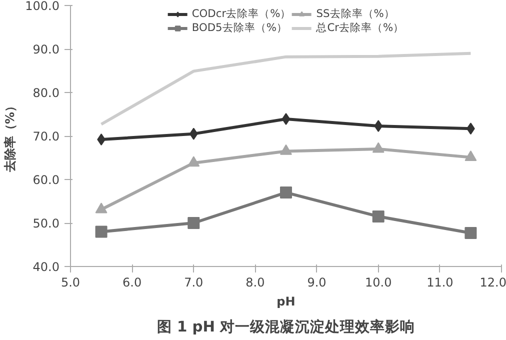 This screenshot has width=506, height=340. Describe the element at coordinates (240, 28) in the screenshot. I see `legend-label: BOD5去除率（%）` at that location.